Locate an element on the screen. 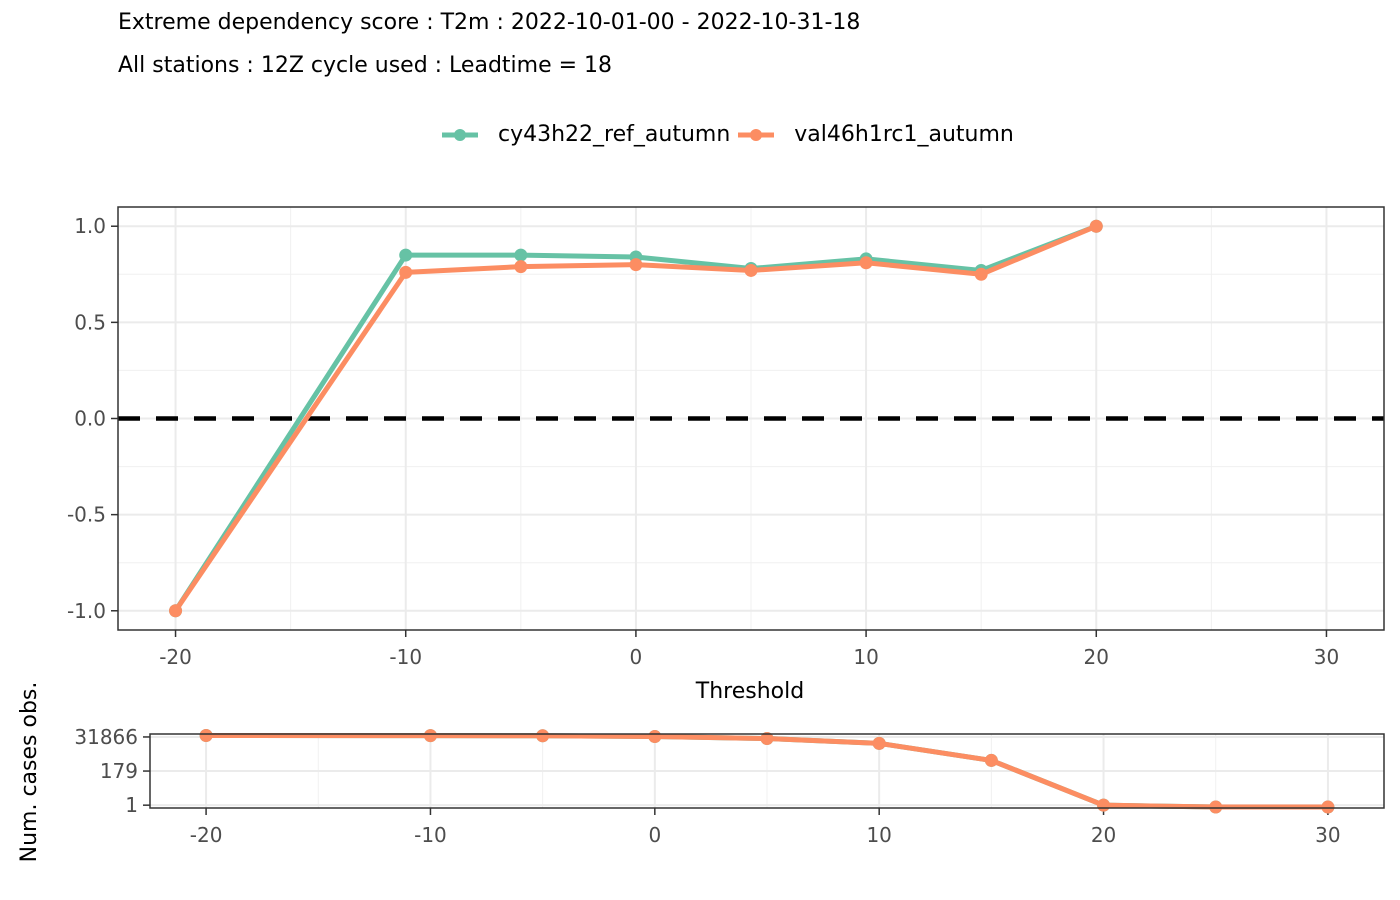  legend-label-series-2: val46h1rc1_autumn is located at coordinates (904, 134).